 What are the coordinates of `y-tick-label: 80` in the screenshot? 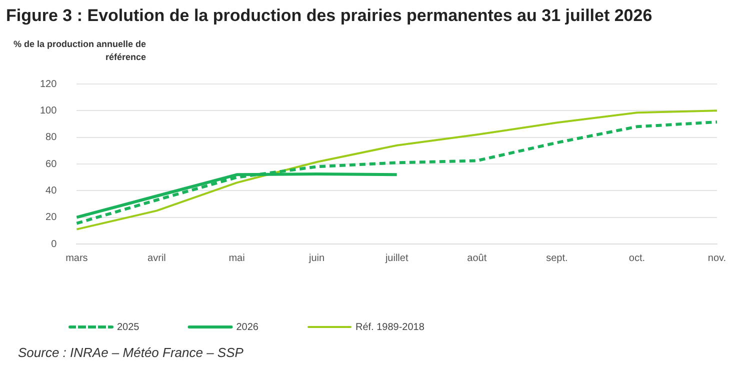 It's located at (52, 138).